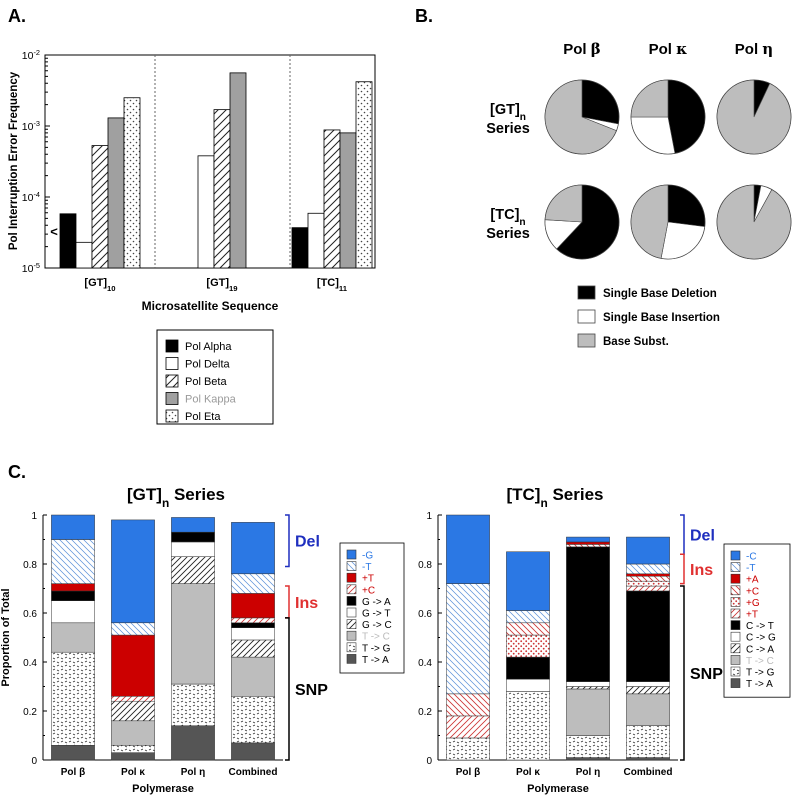 This screenshot has height=800, width=803. What do you see at coordinates (14, 160) in the screenshot?
I see `panel-a-y-axis-label: Pol Interruption Error Frequency` at bounding box center [14, 160].